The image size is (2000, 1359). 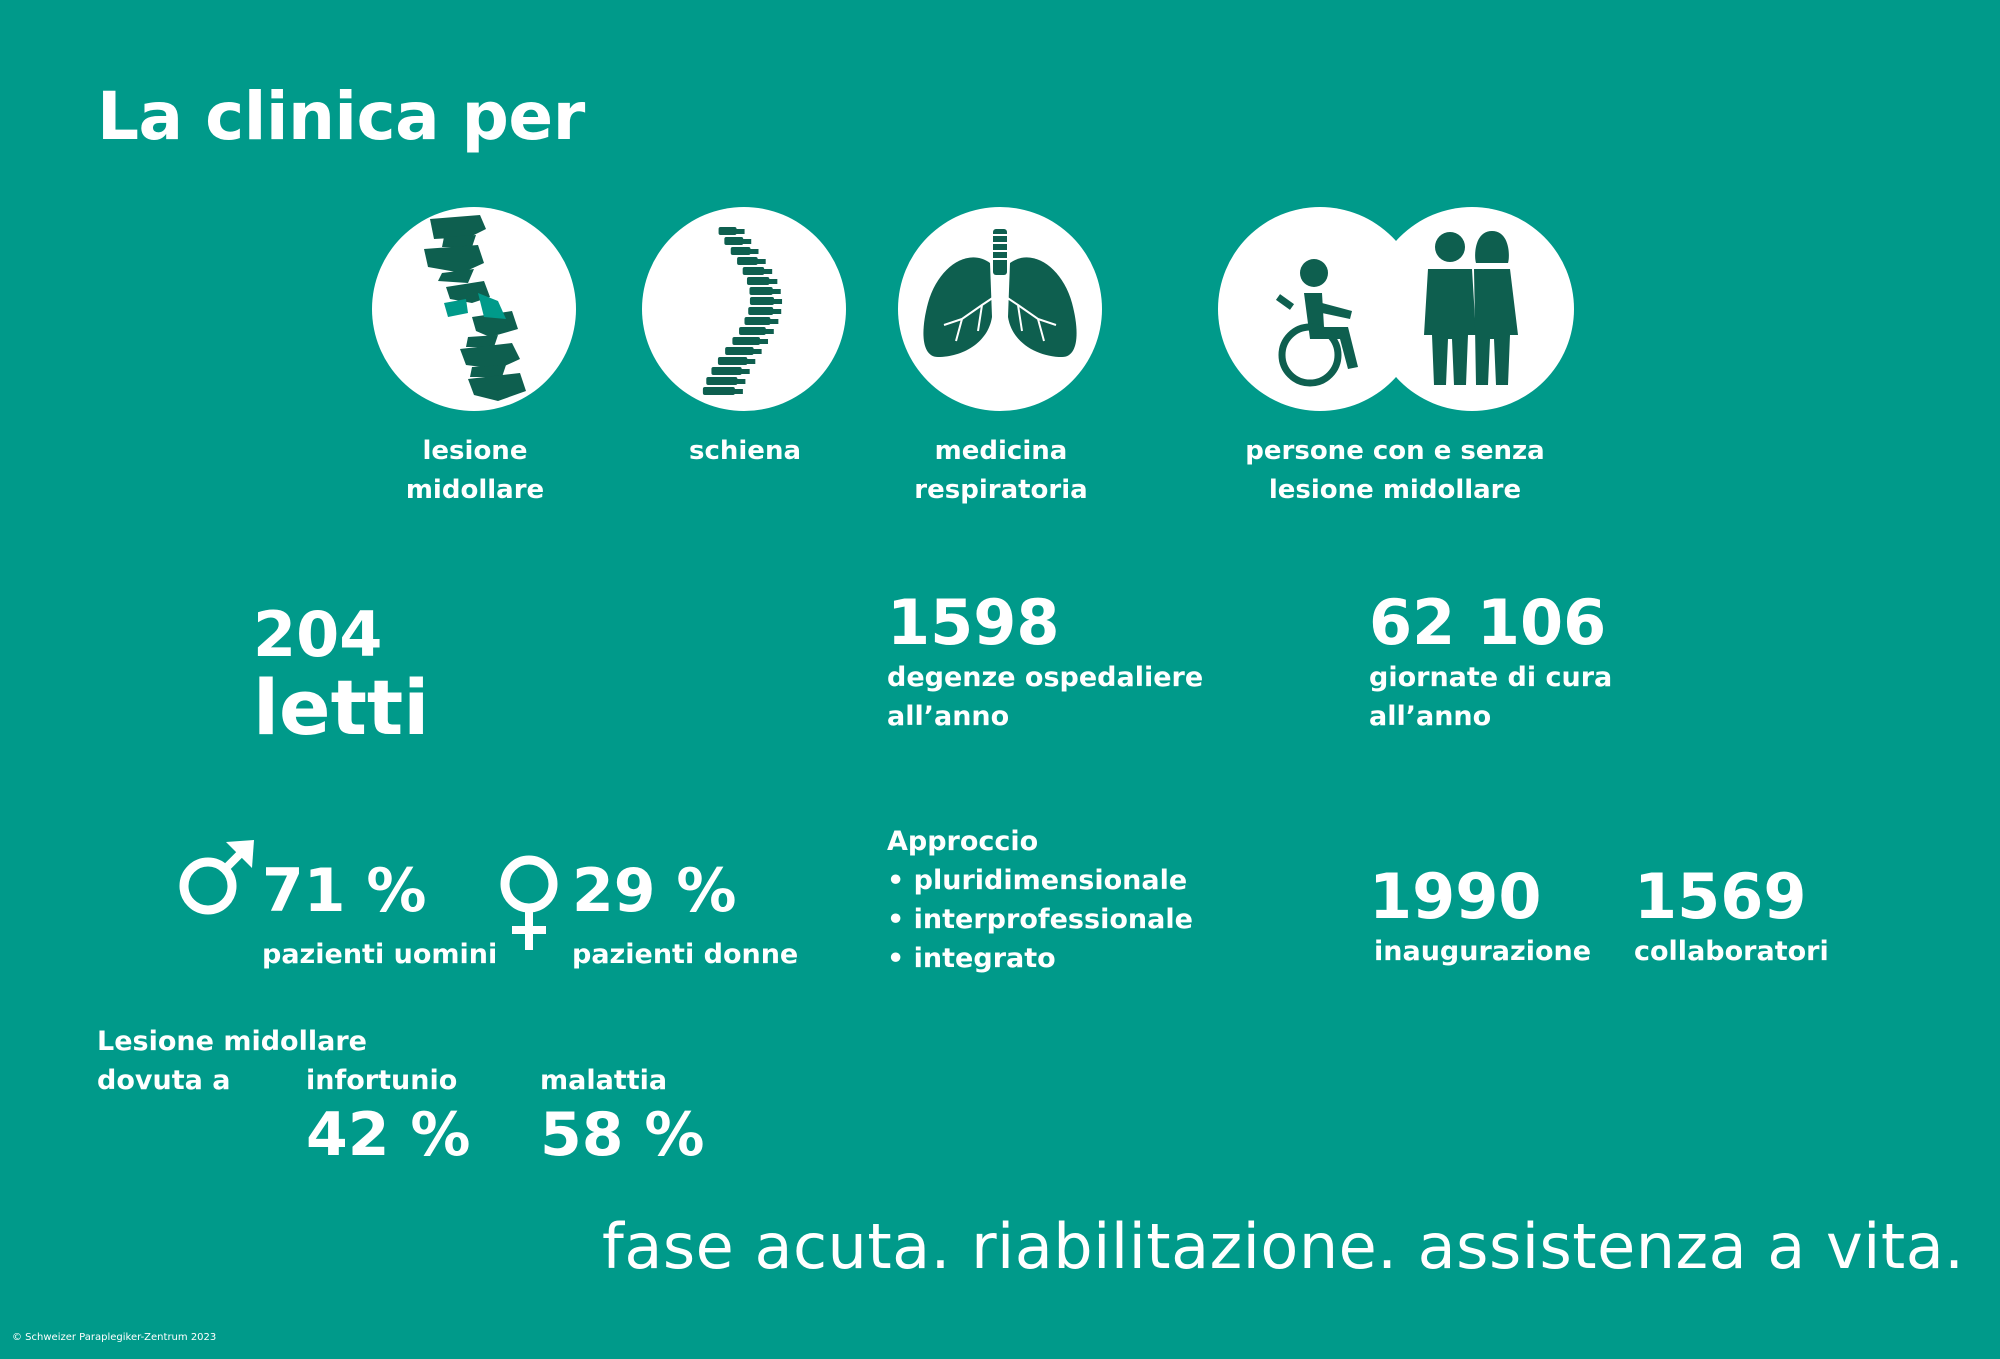 What do you see at coordinates (1455, 896) in the screenshot?
I see `opening-value: 1990` at bounding box center [1455, 896].